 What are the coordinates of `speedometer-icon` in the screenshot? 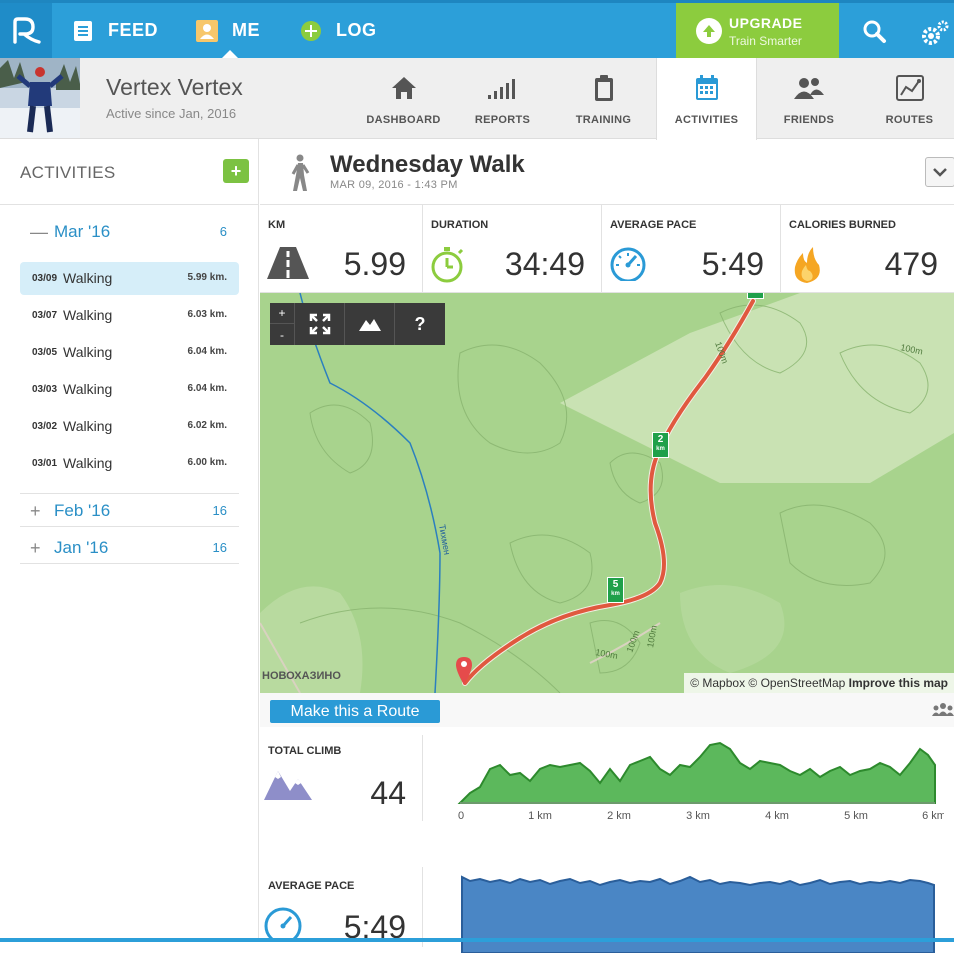 It's located at (628, 264).